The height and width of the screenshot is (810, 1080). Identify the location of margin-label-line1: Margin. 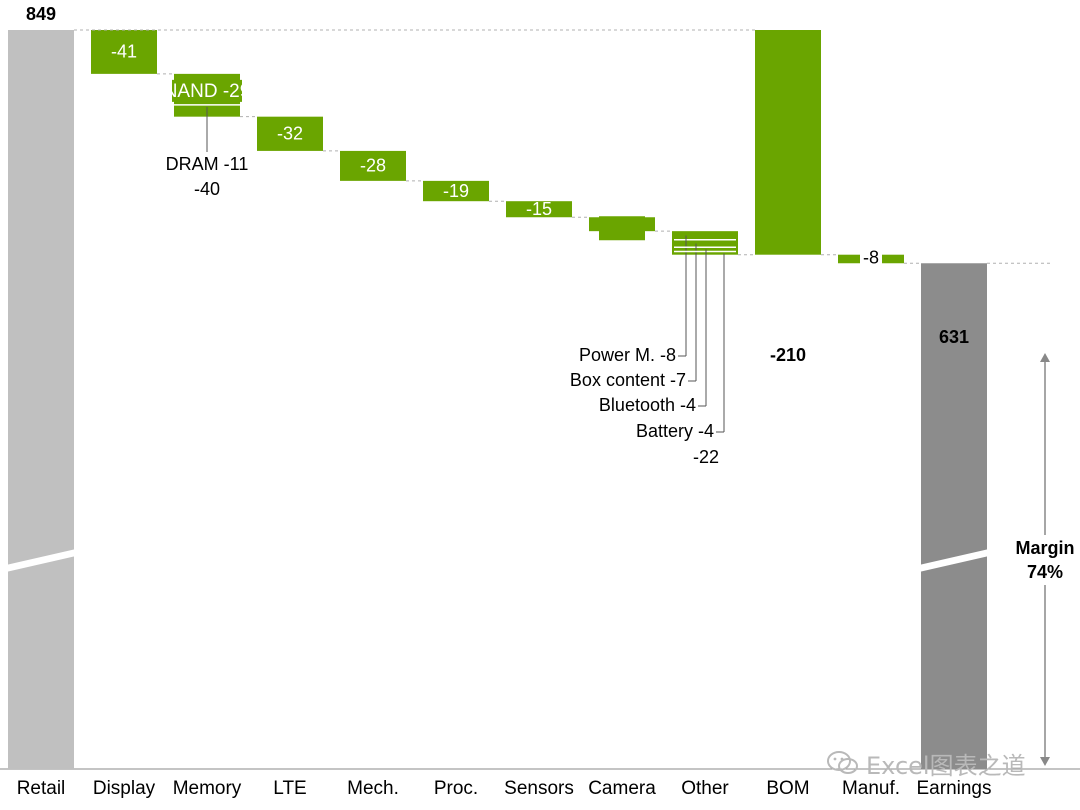
(1044, 548).